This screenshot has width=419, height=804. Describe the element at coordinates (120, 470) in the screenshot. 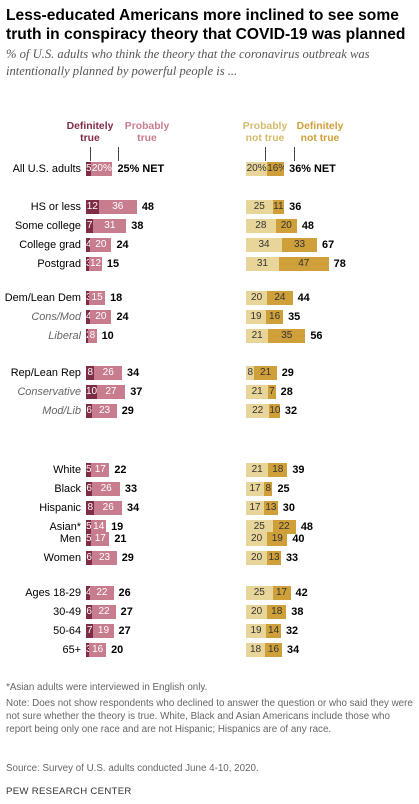

I see `net-true-label: 22` at that location.